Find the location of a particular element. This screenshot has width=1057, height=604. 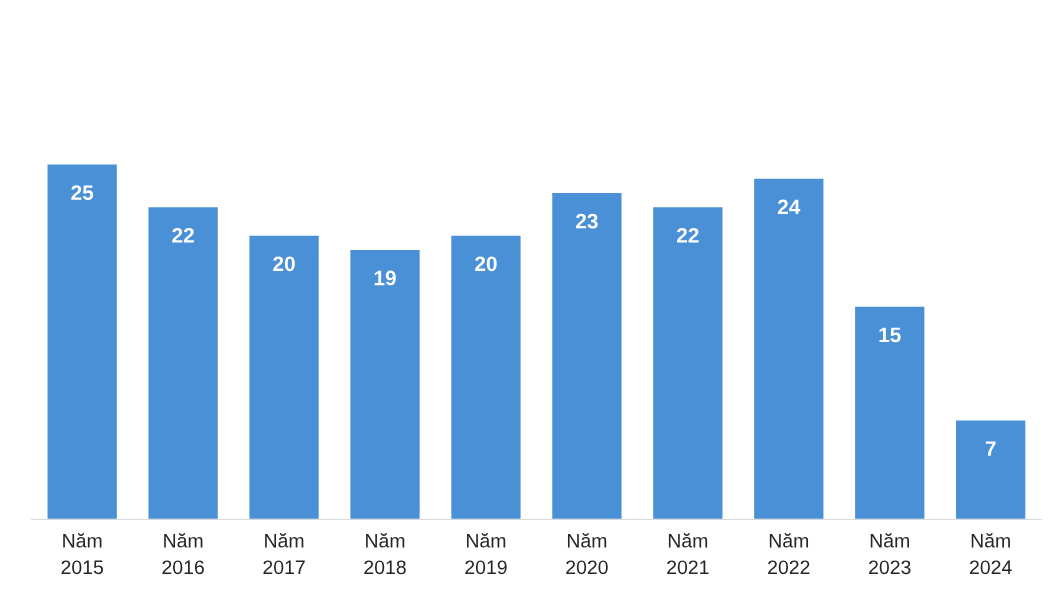

x-tick-label: Năm 2015 is located at coordinates (82, 554).